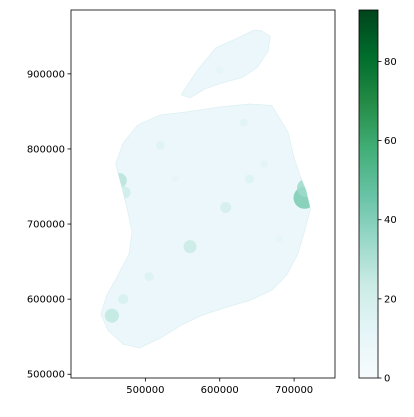 The image size is (414, 417). I want to click on colorbar-axis: 0 20 40 60 80, so click(387, 221).